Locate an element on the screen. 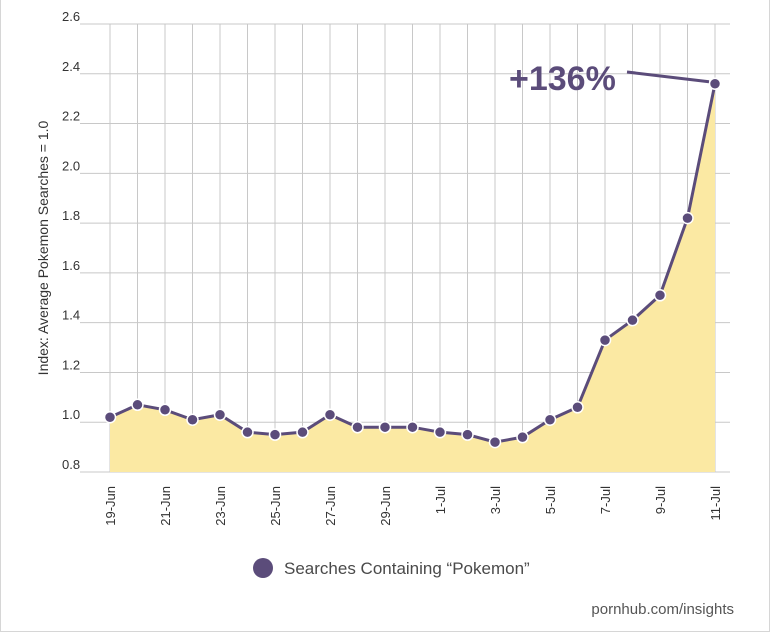 This screenshot has width=770, height=632. y-tick-label: 2.6 is located at coordinates (71, 16).